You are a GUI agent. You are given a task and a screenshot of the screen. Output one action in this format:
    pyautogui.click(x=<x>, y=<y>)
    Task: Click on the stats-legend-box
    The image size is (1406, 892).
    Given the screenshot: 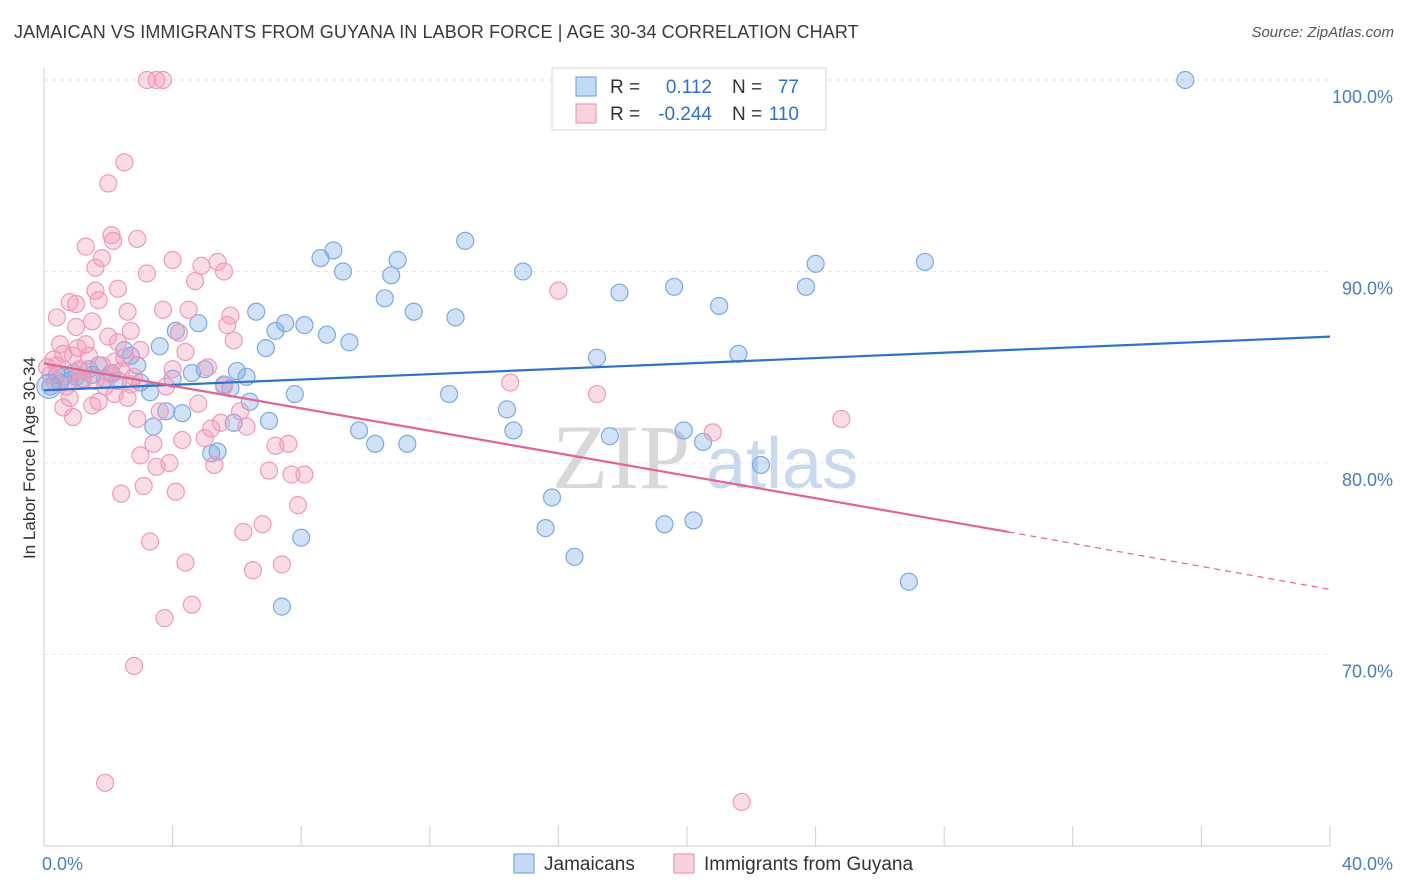 What is the action you would take?
    pyautogui.click(x=689, y=99)
    